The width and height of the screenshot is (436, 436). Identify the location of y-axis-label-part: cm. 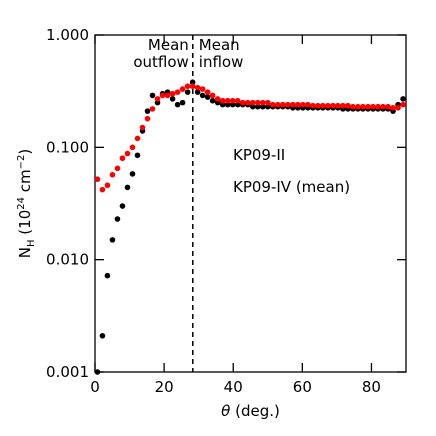
(25, 183).